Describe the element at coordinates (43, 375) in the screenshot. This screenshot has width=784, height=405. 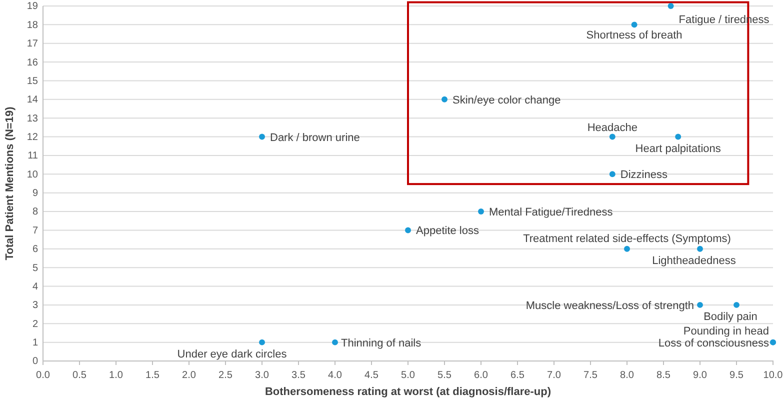
I see `x-tick-label: 0.0` at that location.